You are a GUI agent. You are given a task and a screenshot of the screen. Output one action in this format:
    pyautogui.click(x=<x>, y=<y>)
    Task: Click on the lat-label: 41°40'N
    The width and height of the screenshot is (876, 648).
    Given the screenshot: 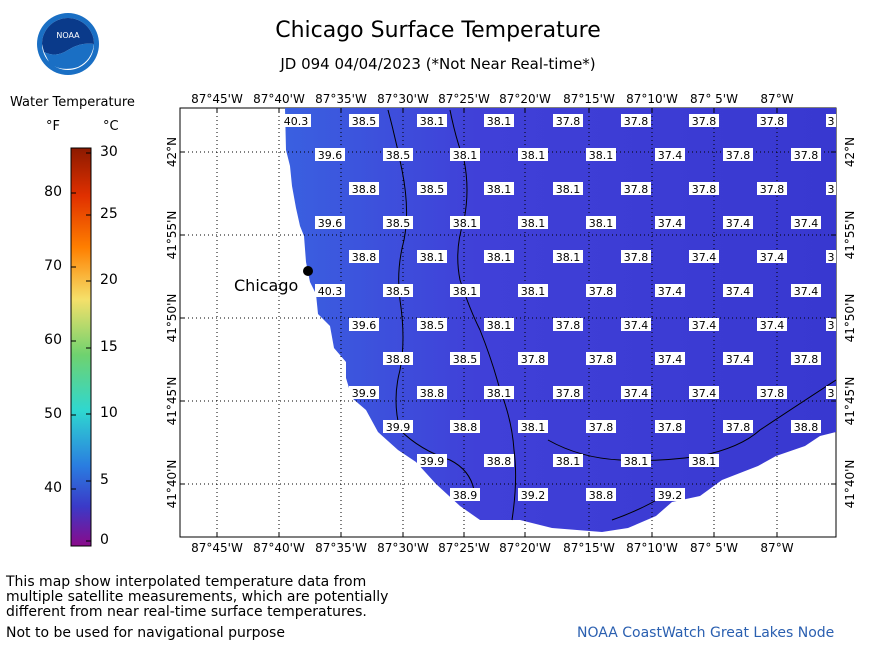 What is the action you would take?
    pyautogui.click(x=850, y=484)
    